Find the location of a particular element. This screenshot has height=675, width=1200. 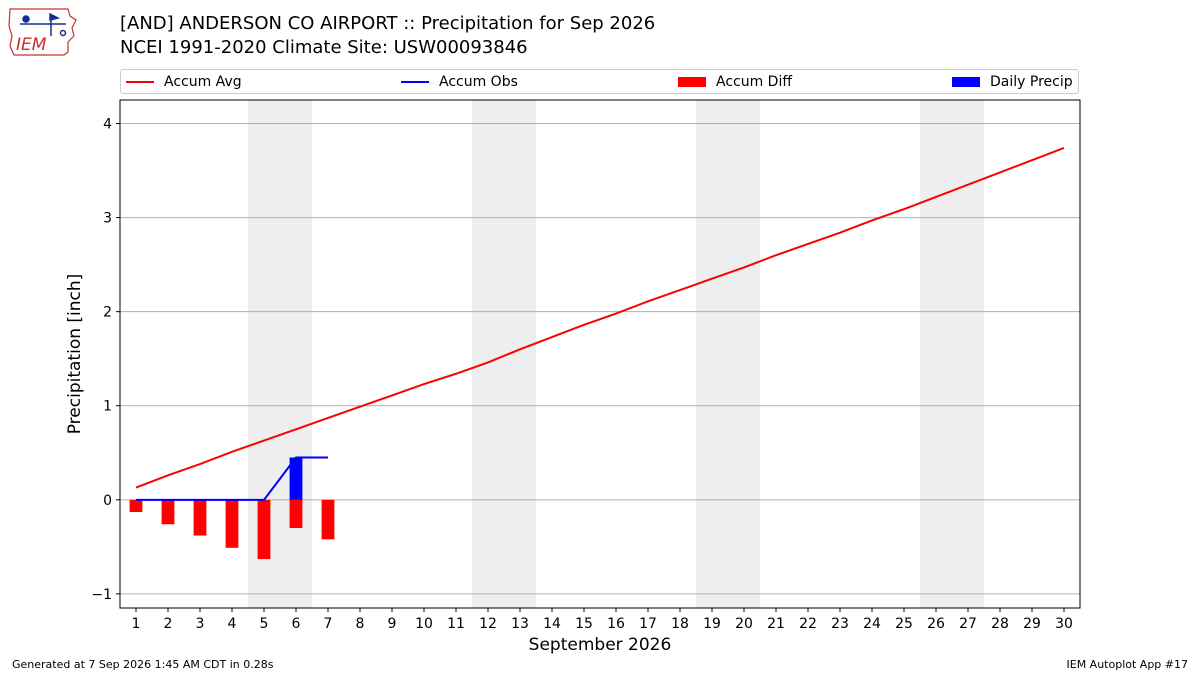

x-tick-label: 11 is located at coordinates (456, 624).